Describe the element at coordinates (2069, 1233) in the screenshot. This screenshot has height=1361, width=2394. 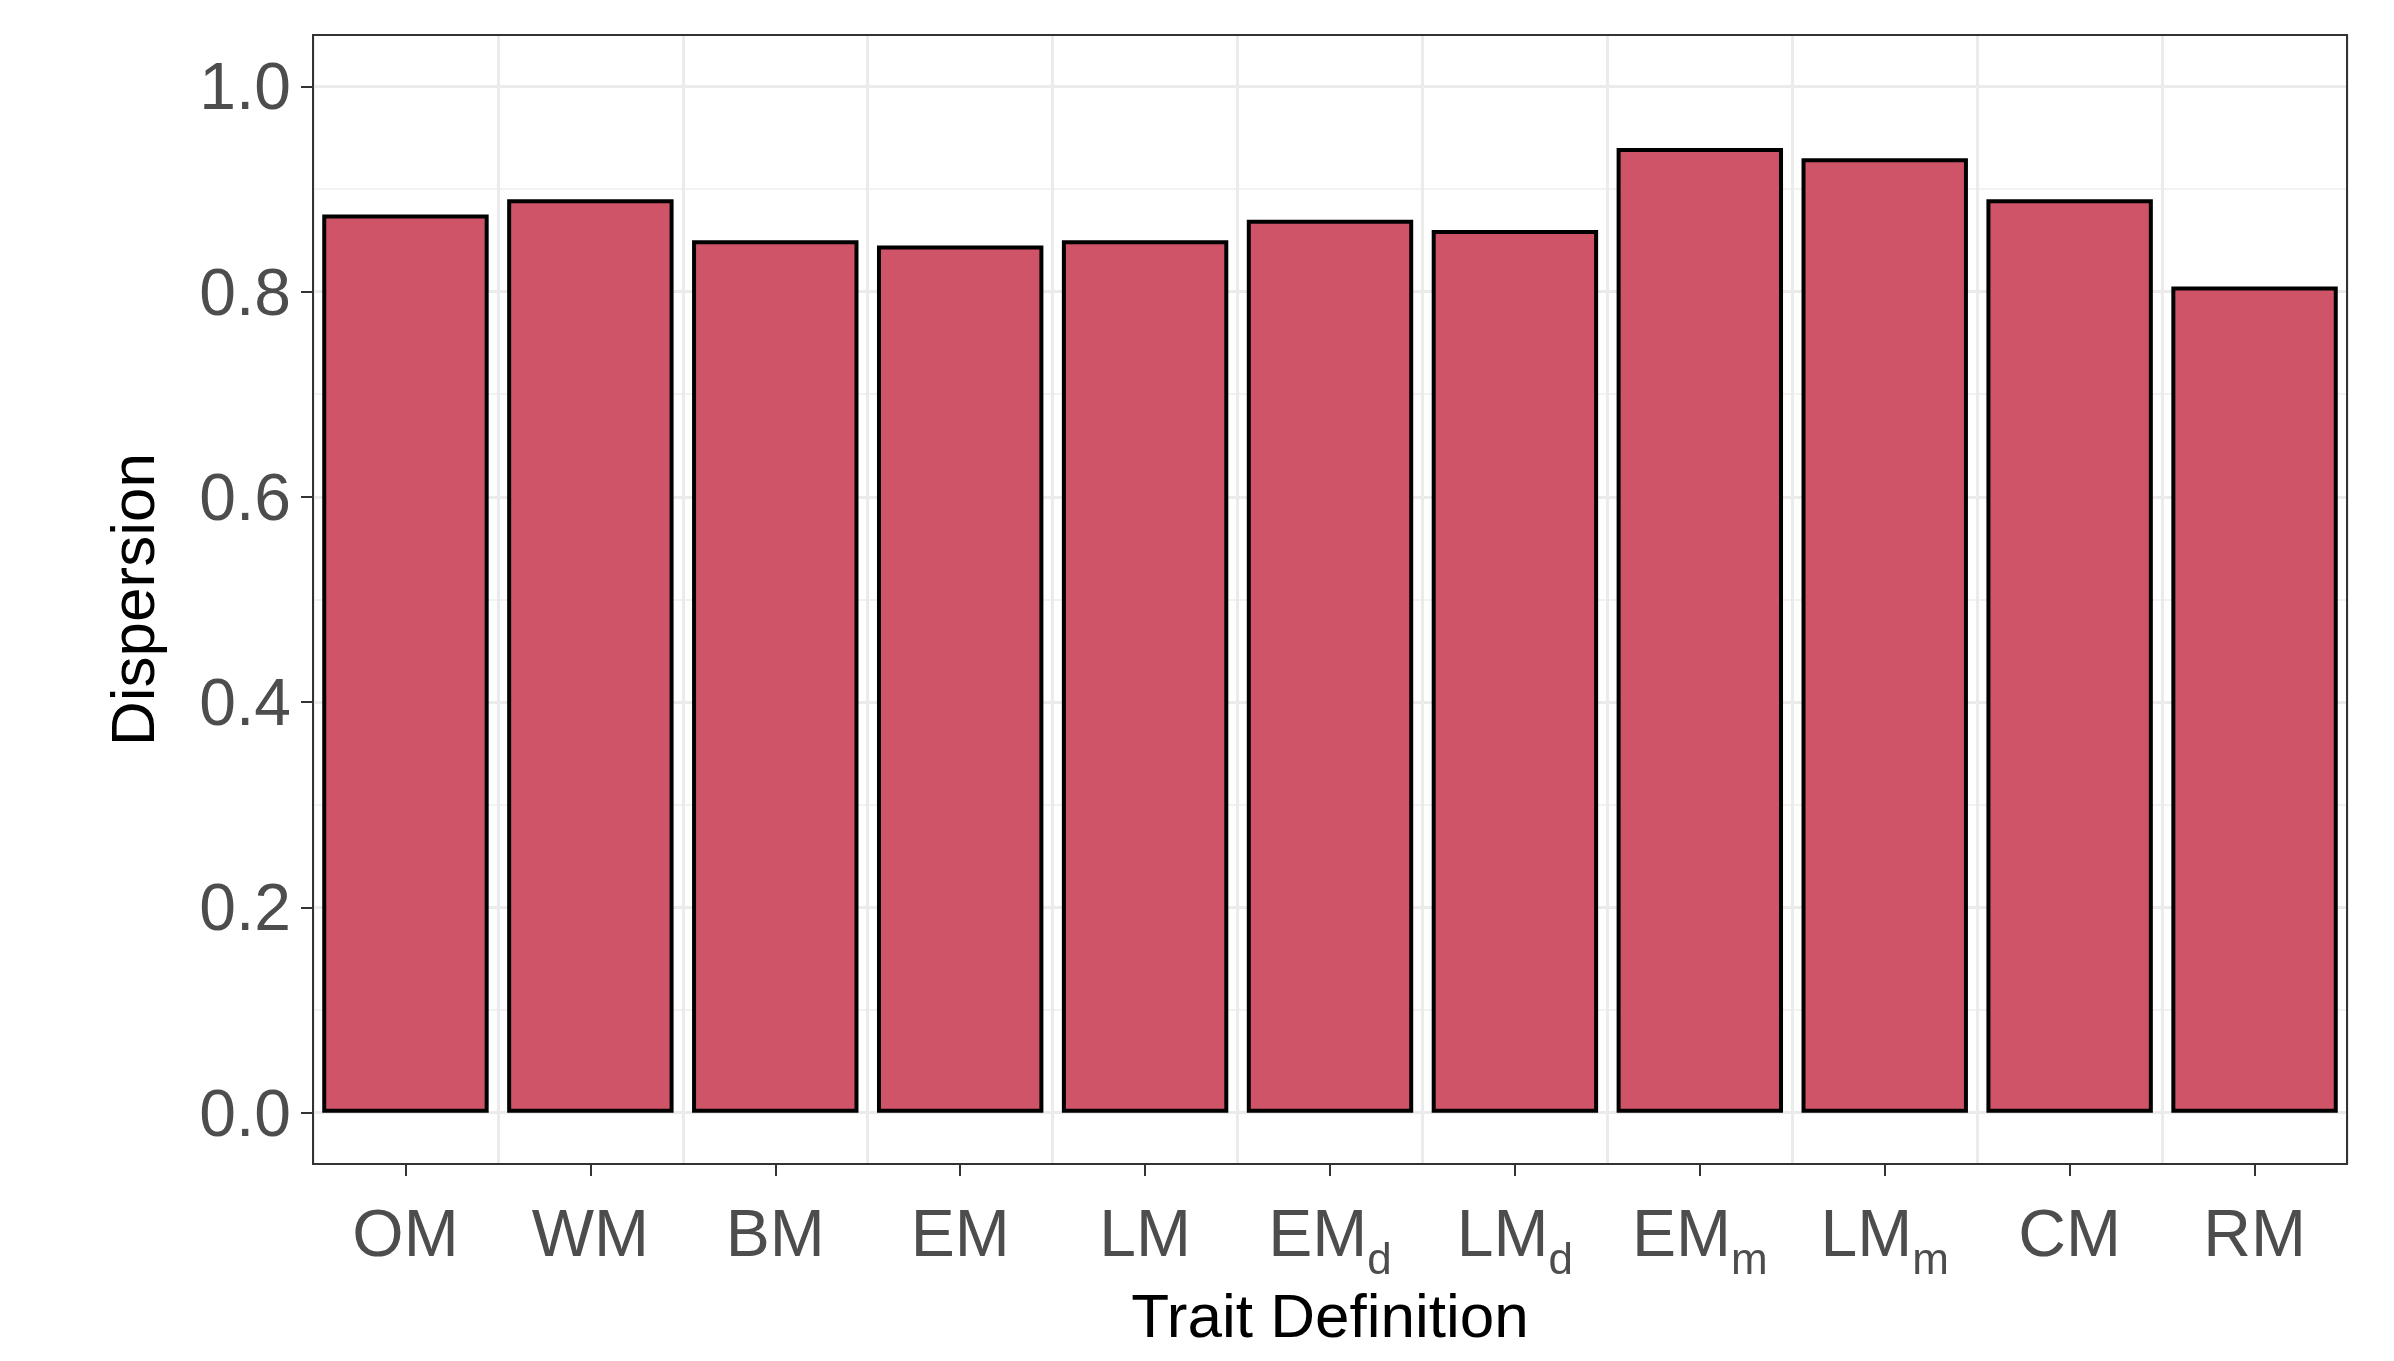
I see `x-tick-label: CM` at that location.